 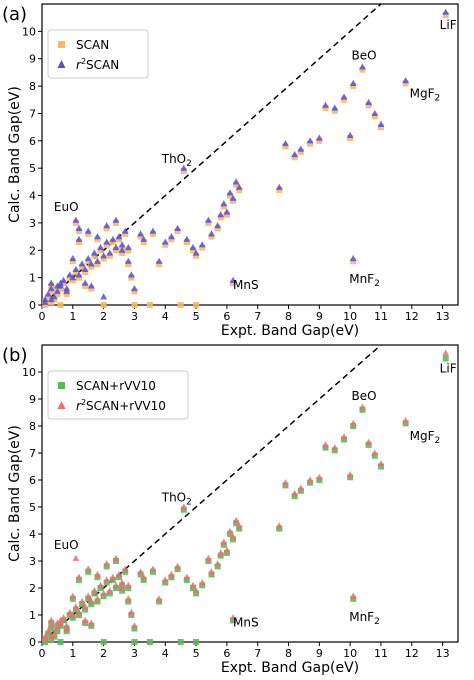 I want to click on panel-label: (b), so click(x=14, y=355).